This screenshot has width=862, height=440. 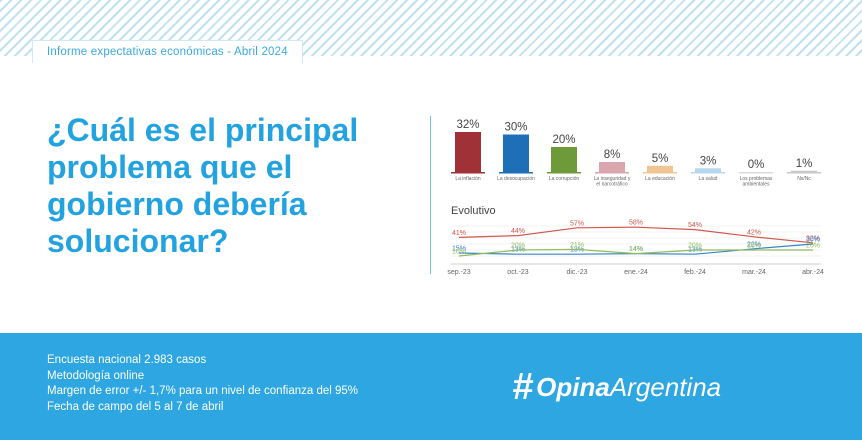 I want to click on x-tick-label: dic.-23, so click(x=576, y=272).